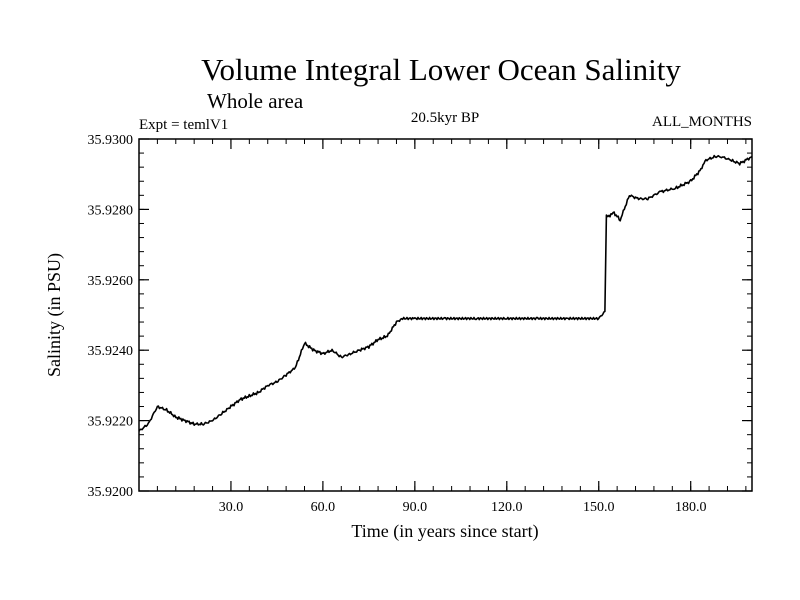  I want to click on period-label: 20.5kyr BP, so click(445, 118).